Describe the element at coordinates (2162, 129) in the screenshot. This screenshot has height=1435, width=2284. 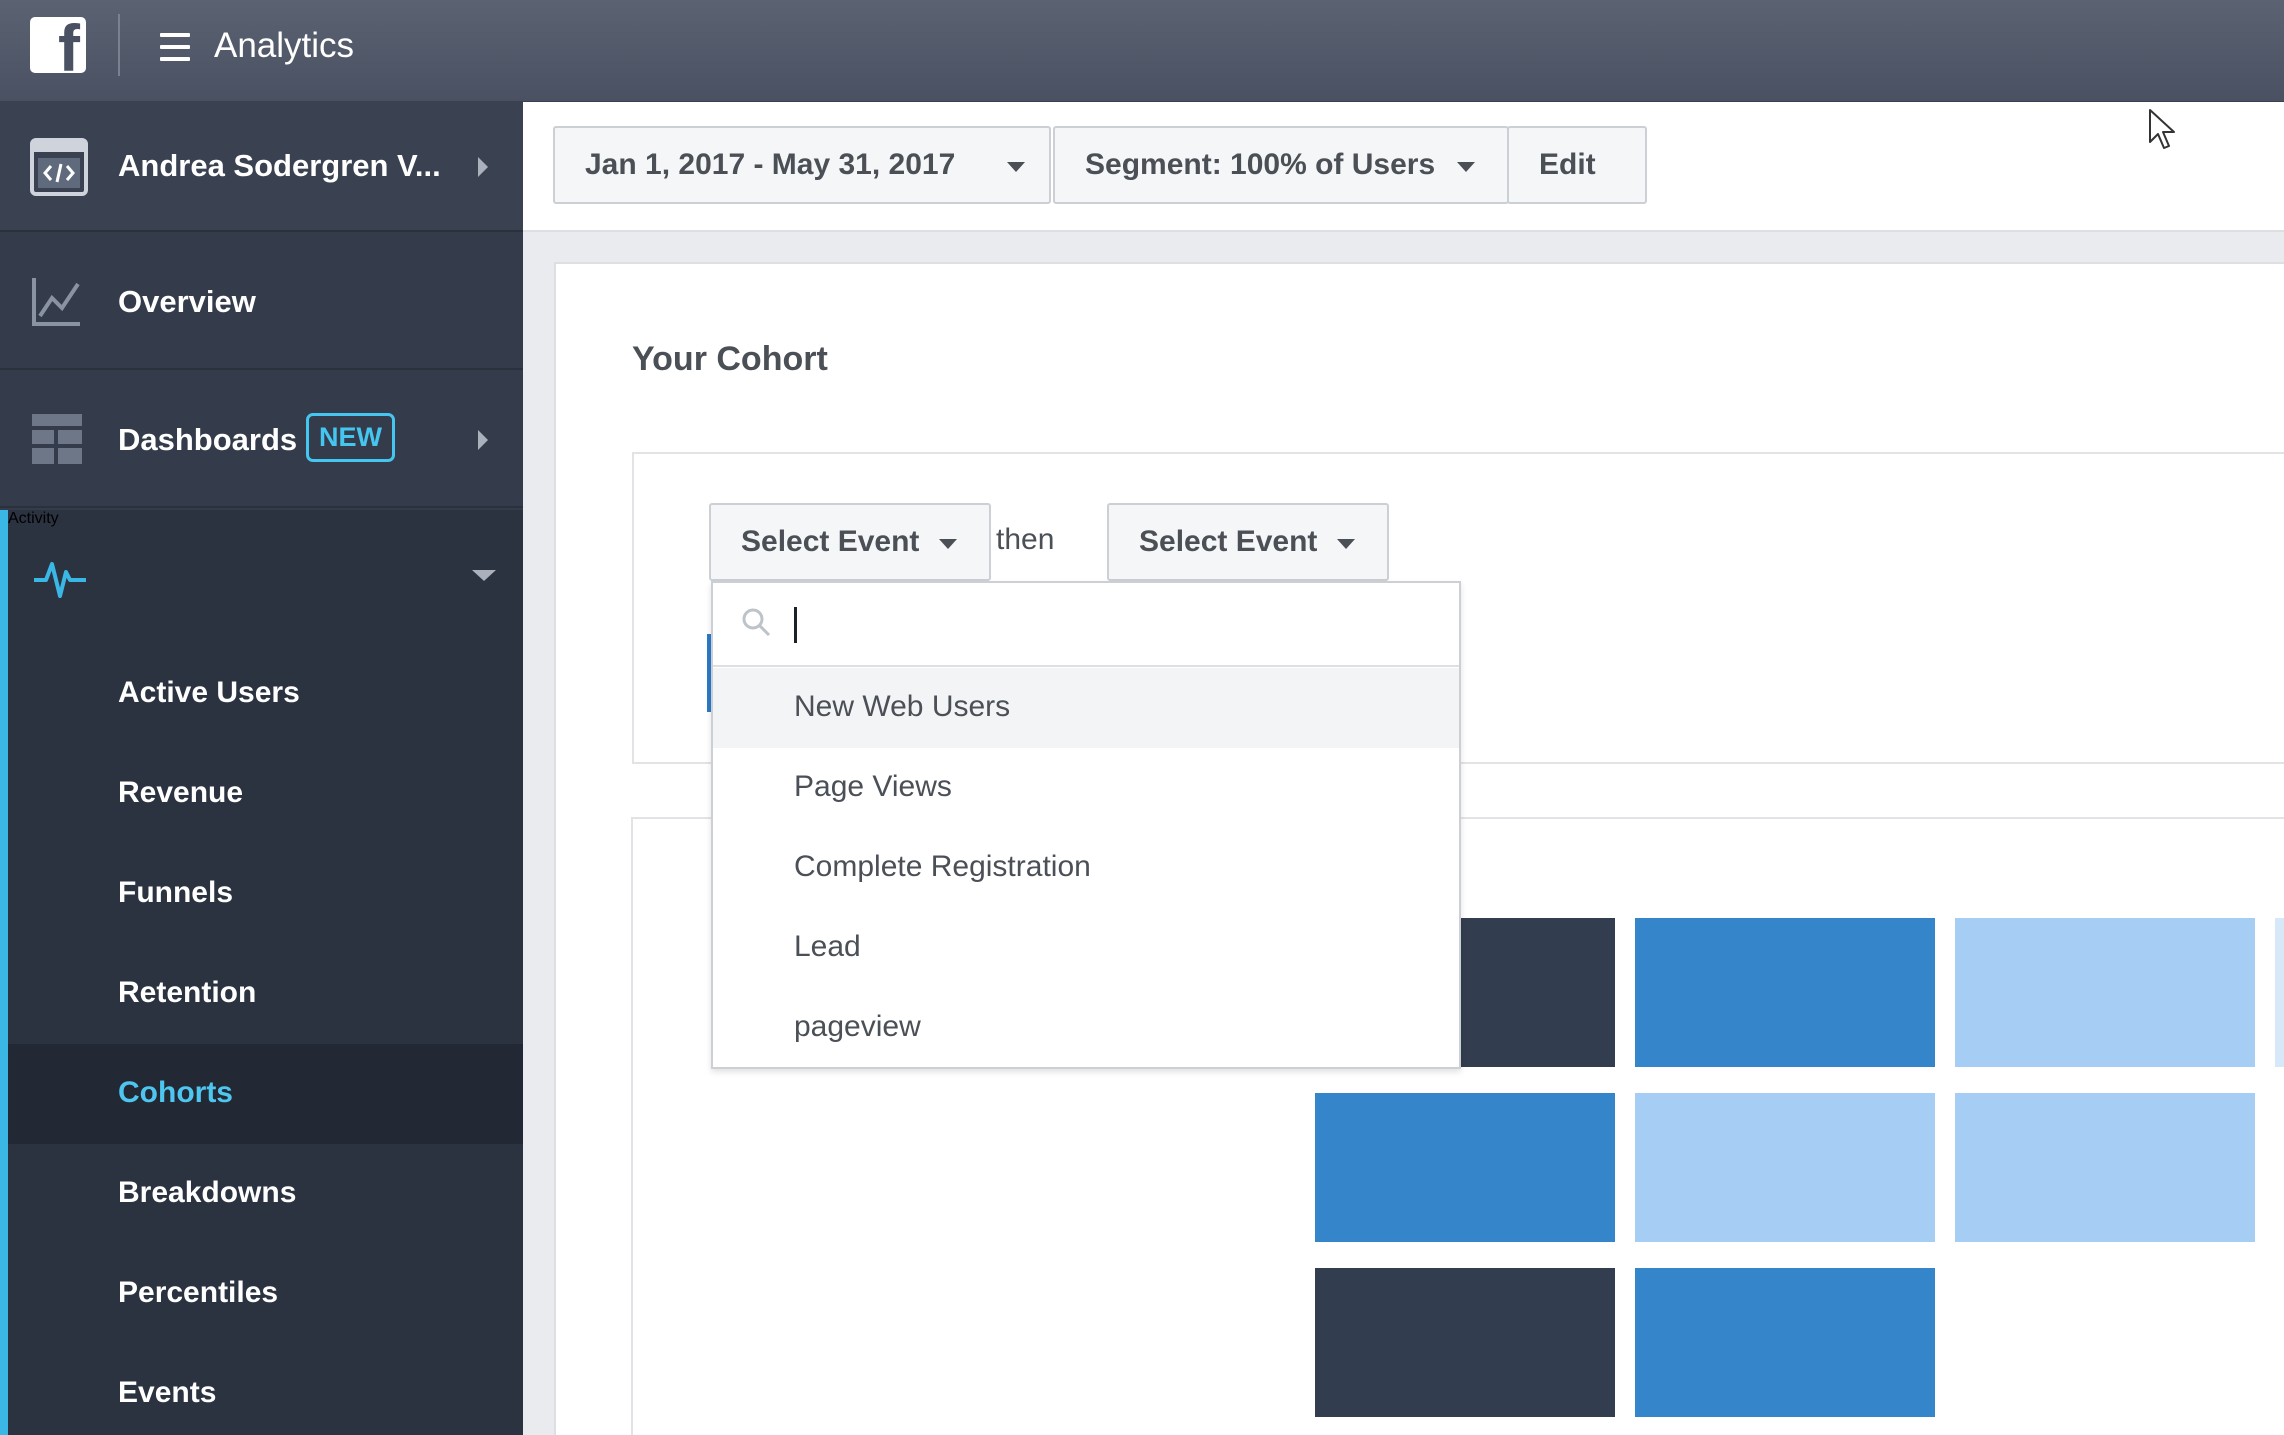
I see `mouse-pointer-icon` at that location.